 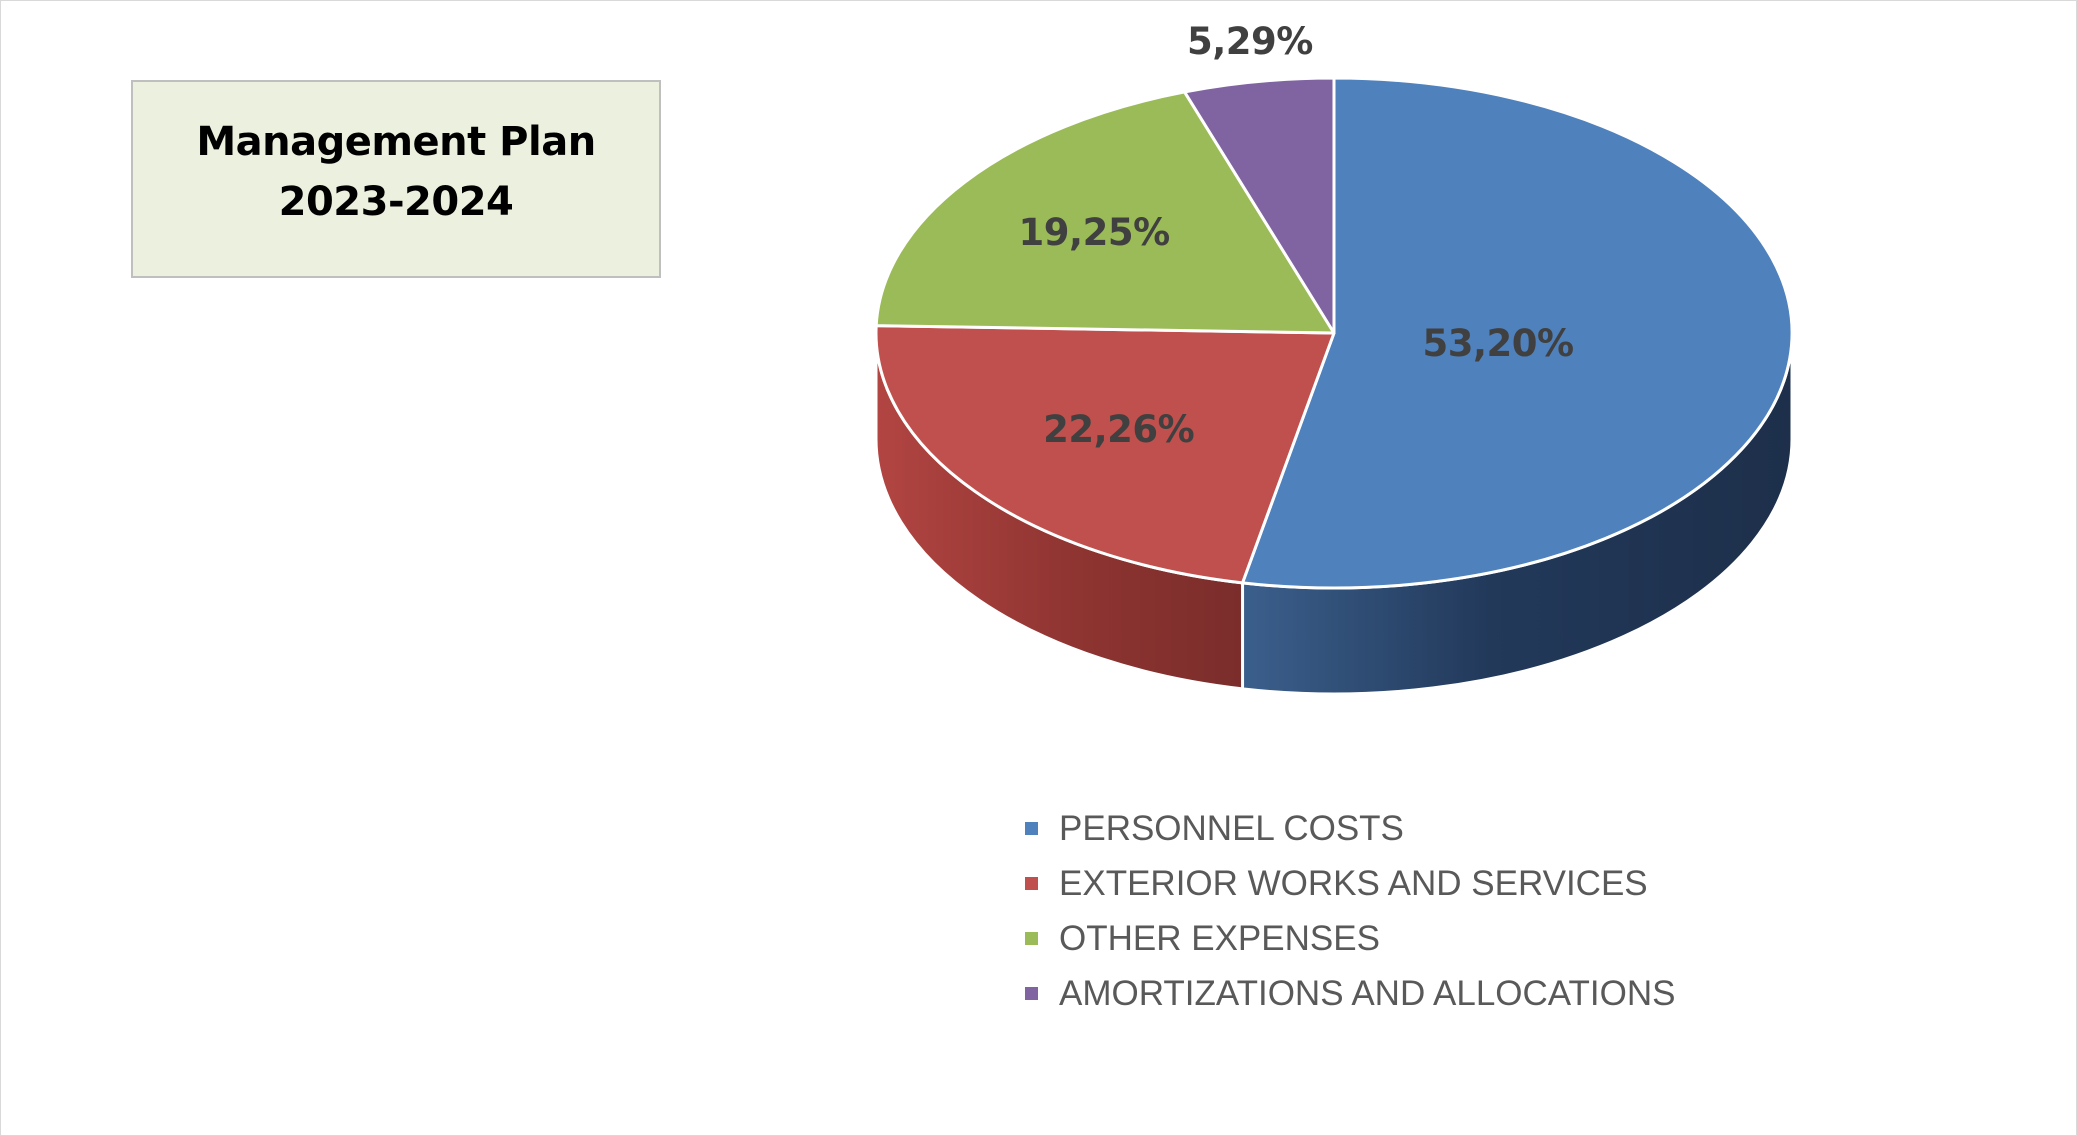 What do you see at coordinates (1497, 343) in the screenshot?
I see `data-label-0: 53,20%` at bounding box center [1497, 343].